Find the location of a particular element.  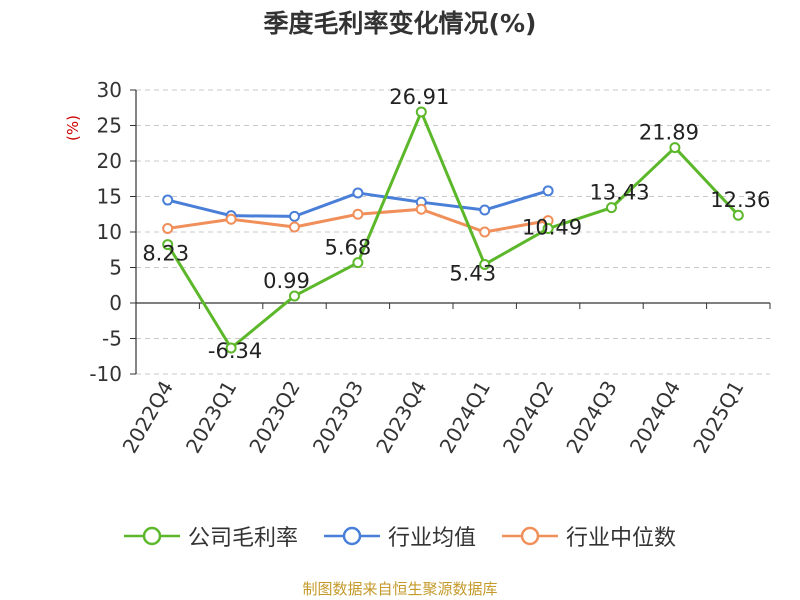

x-tick-label: 2023Q2 is located at coordinates (274, 417).